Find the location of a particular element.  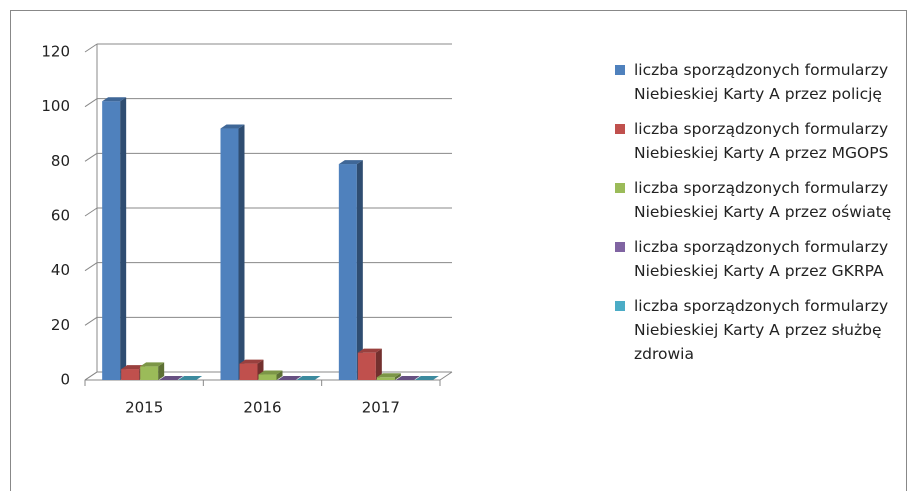

y-tick-label: 100 is located at coordinates (55, 106).